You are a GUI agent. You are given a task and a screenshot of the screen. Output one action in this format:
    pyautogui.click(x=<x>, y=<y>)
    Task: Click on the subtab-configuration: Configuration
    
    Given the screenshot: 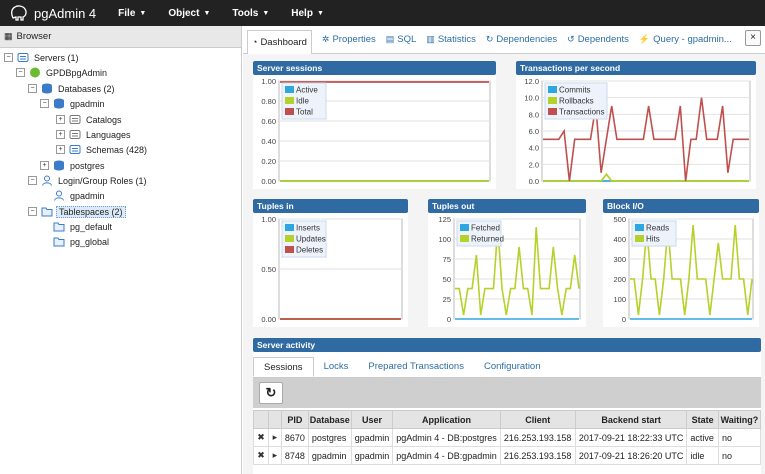 What is the action you would take?
    pyautogui.click(x=512, y=366)
    